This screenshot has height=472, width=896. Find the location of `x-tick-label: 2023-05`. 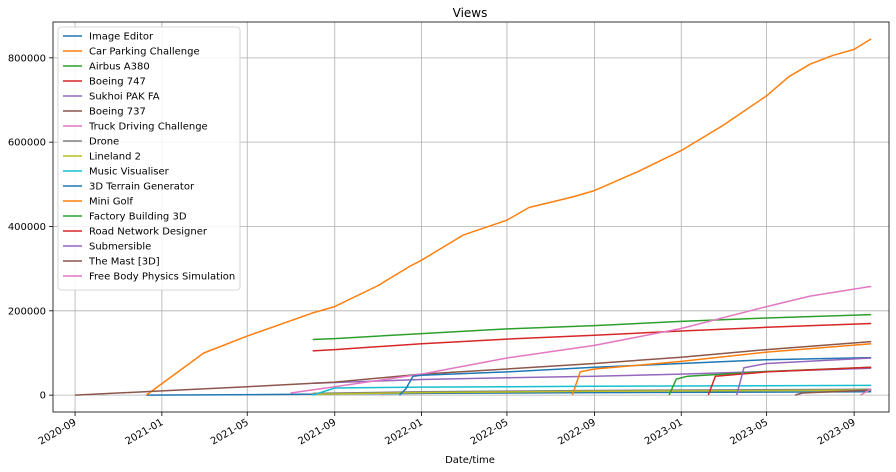

x-tick-label: 2023-05 is located at coordinates (749, 432).